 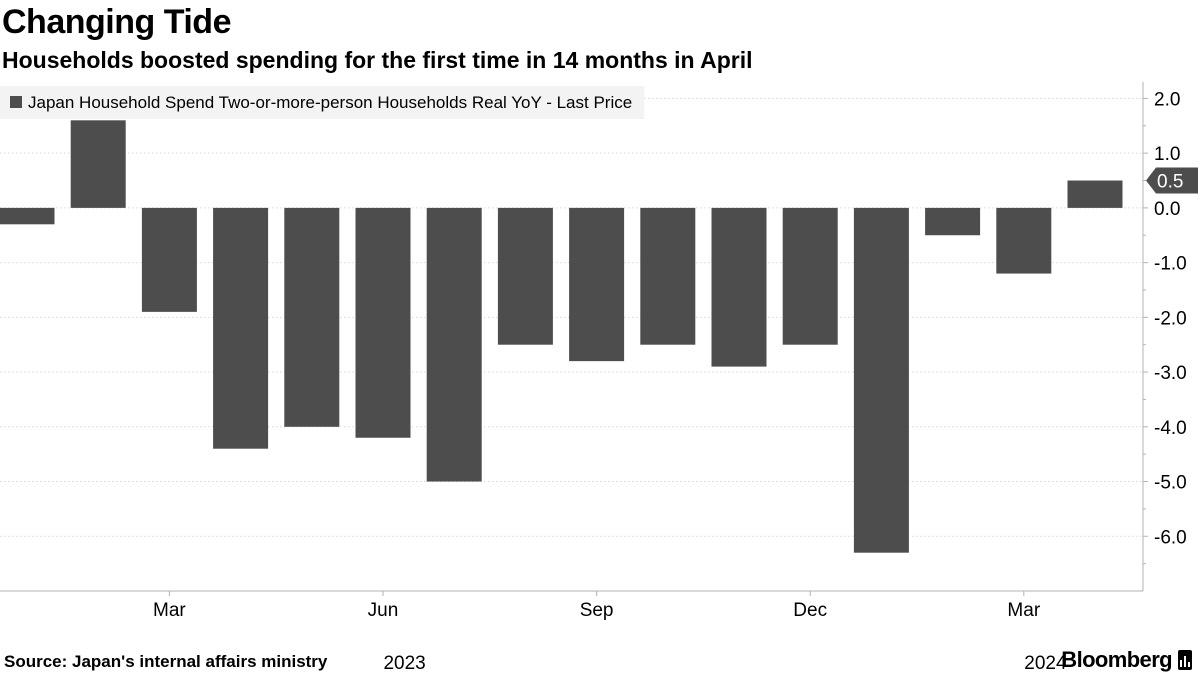 I want to click on brand-logo: Bloomberg, so click(x=1126, y=660).